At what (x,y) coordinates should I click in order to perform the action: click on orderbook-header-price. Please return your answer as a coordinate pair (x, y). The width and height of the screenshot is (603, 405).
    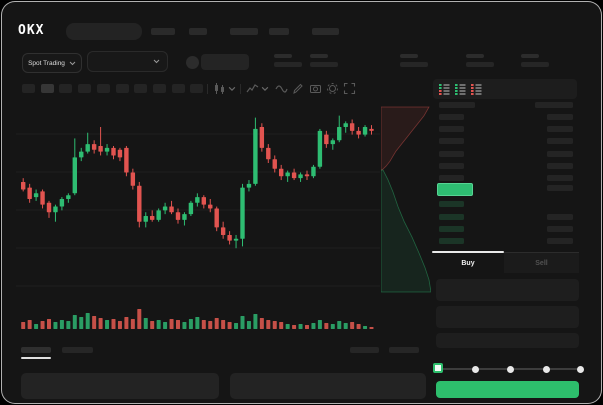
    Looking at the image, I should click on (457, 105).